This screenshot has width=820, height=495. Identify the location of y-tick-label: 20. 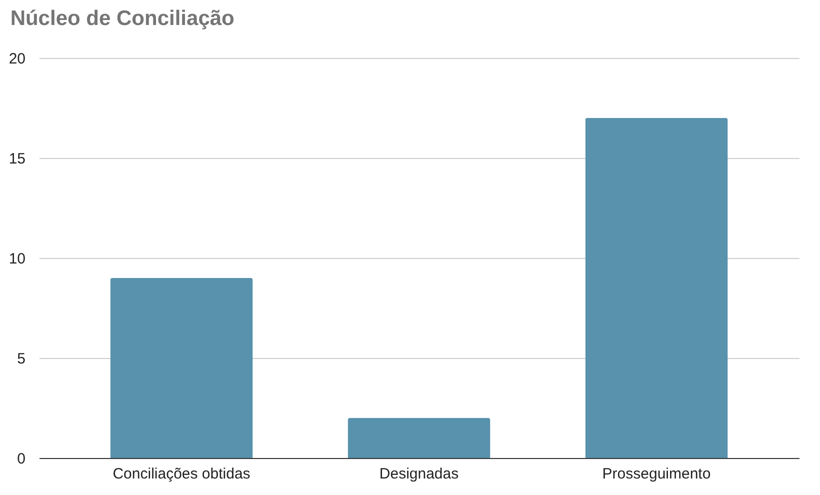
(17, 59).